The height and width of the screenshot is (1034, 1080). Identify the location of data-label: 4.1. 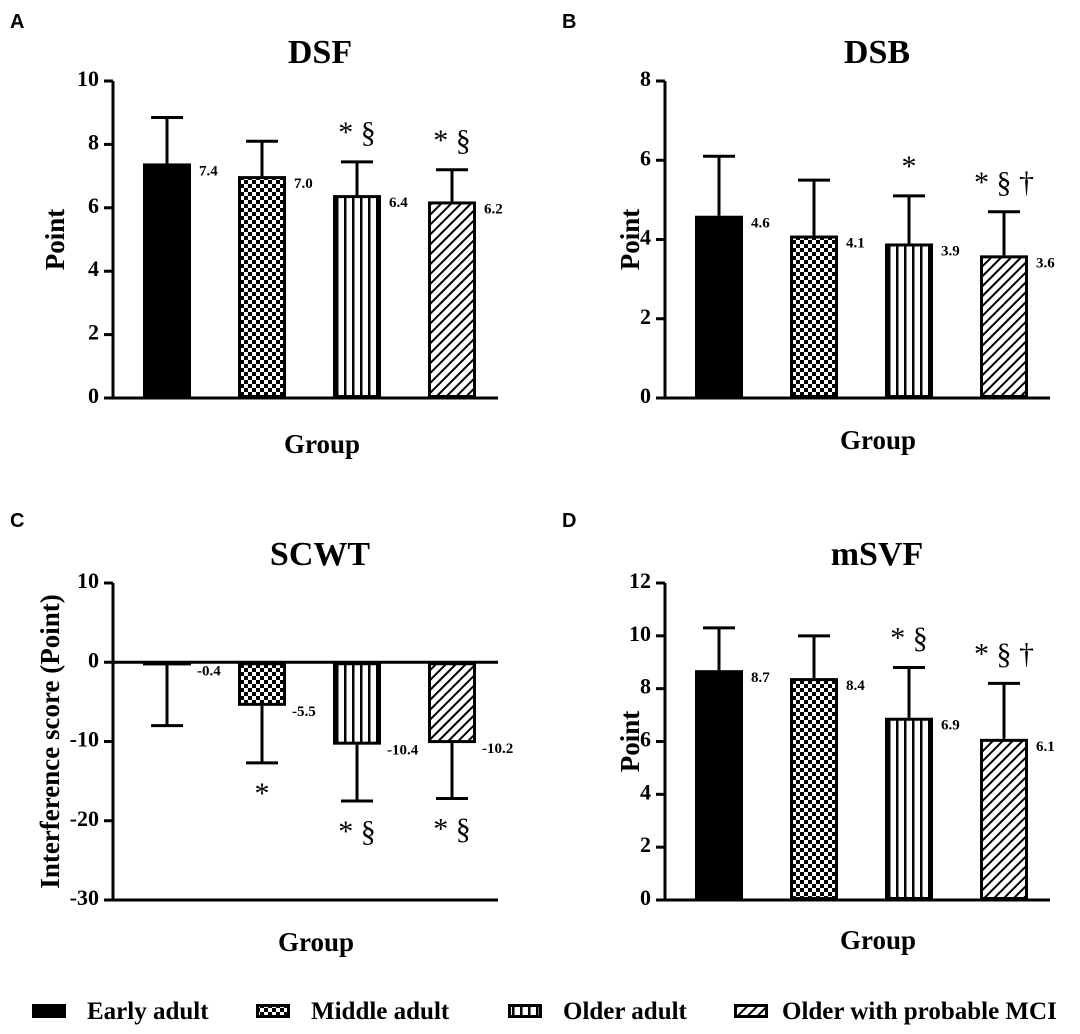
(855, 244).